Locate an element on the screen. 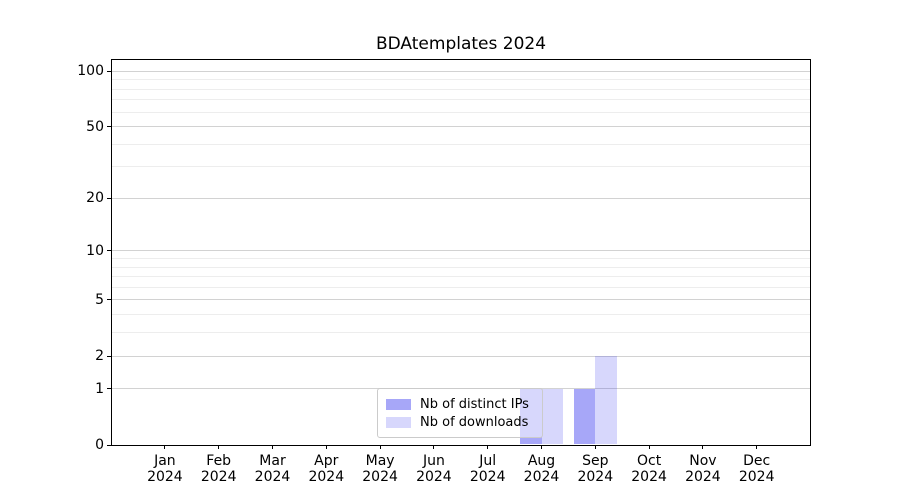 The image size is (900, 500). y-tick-label: 100 is located at coordinates (90, 71).